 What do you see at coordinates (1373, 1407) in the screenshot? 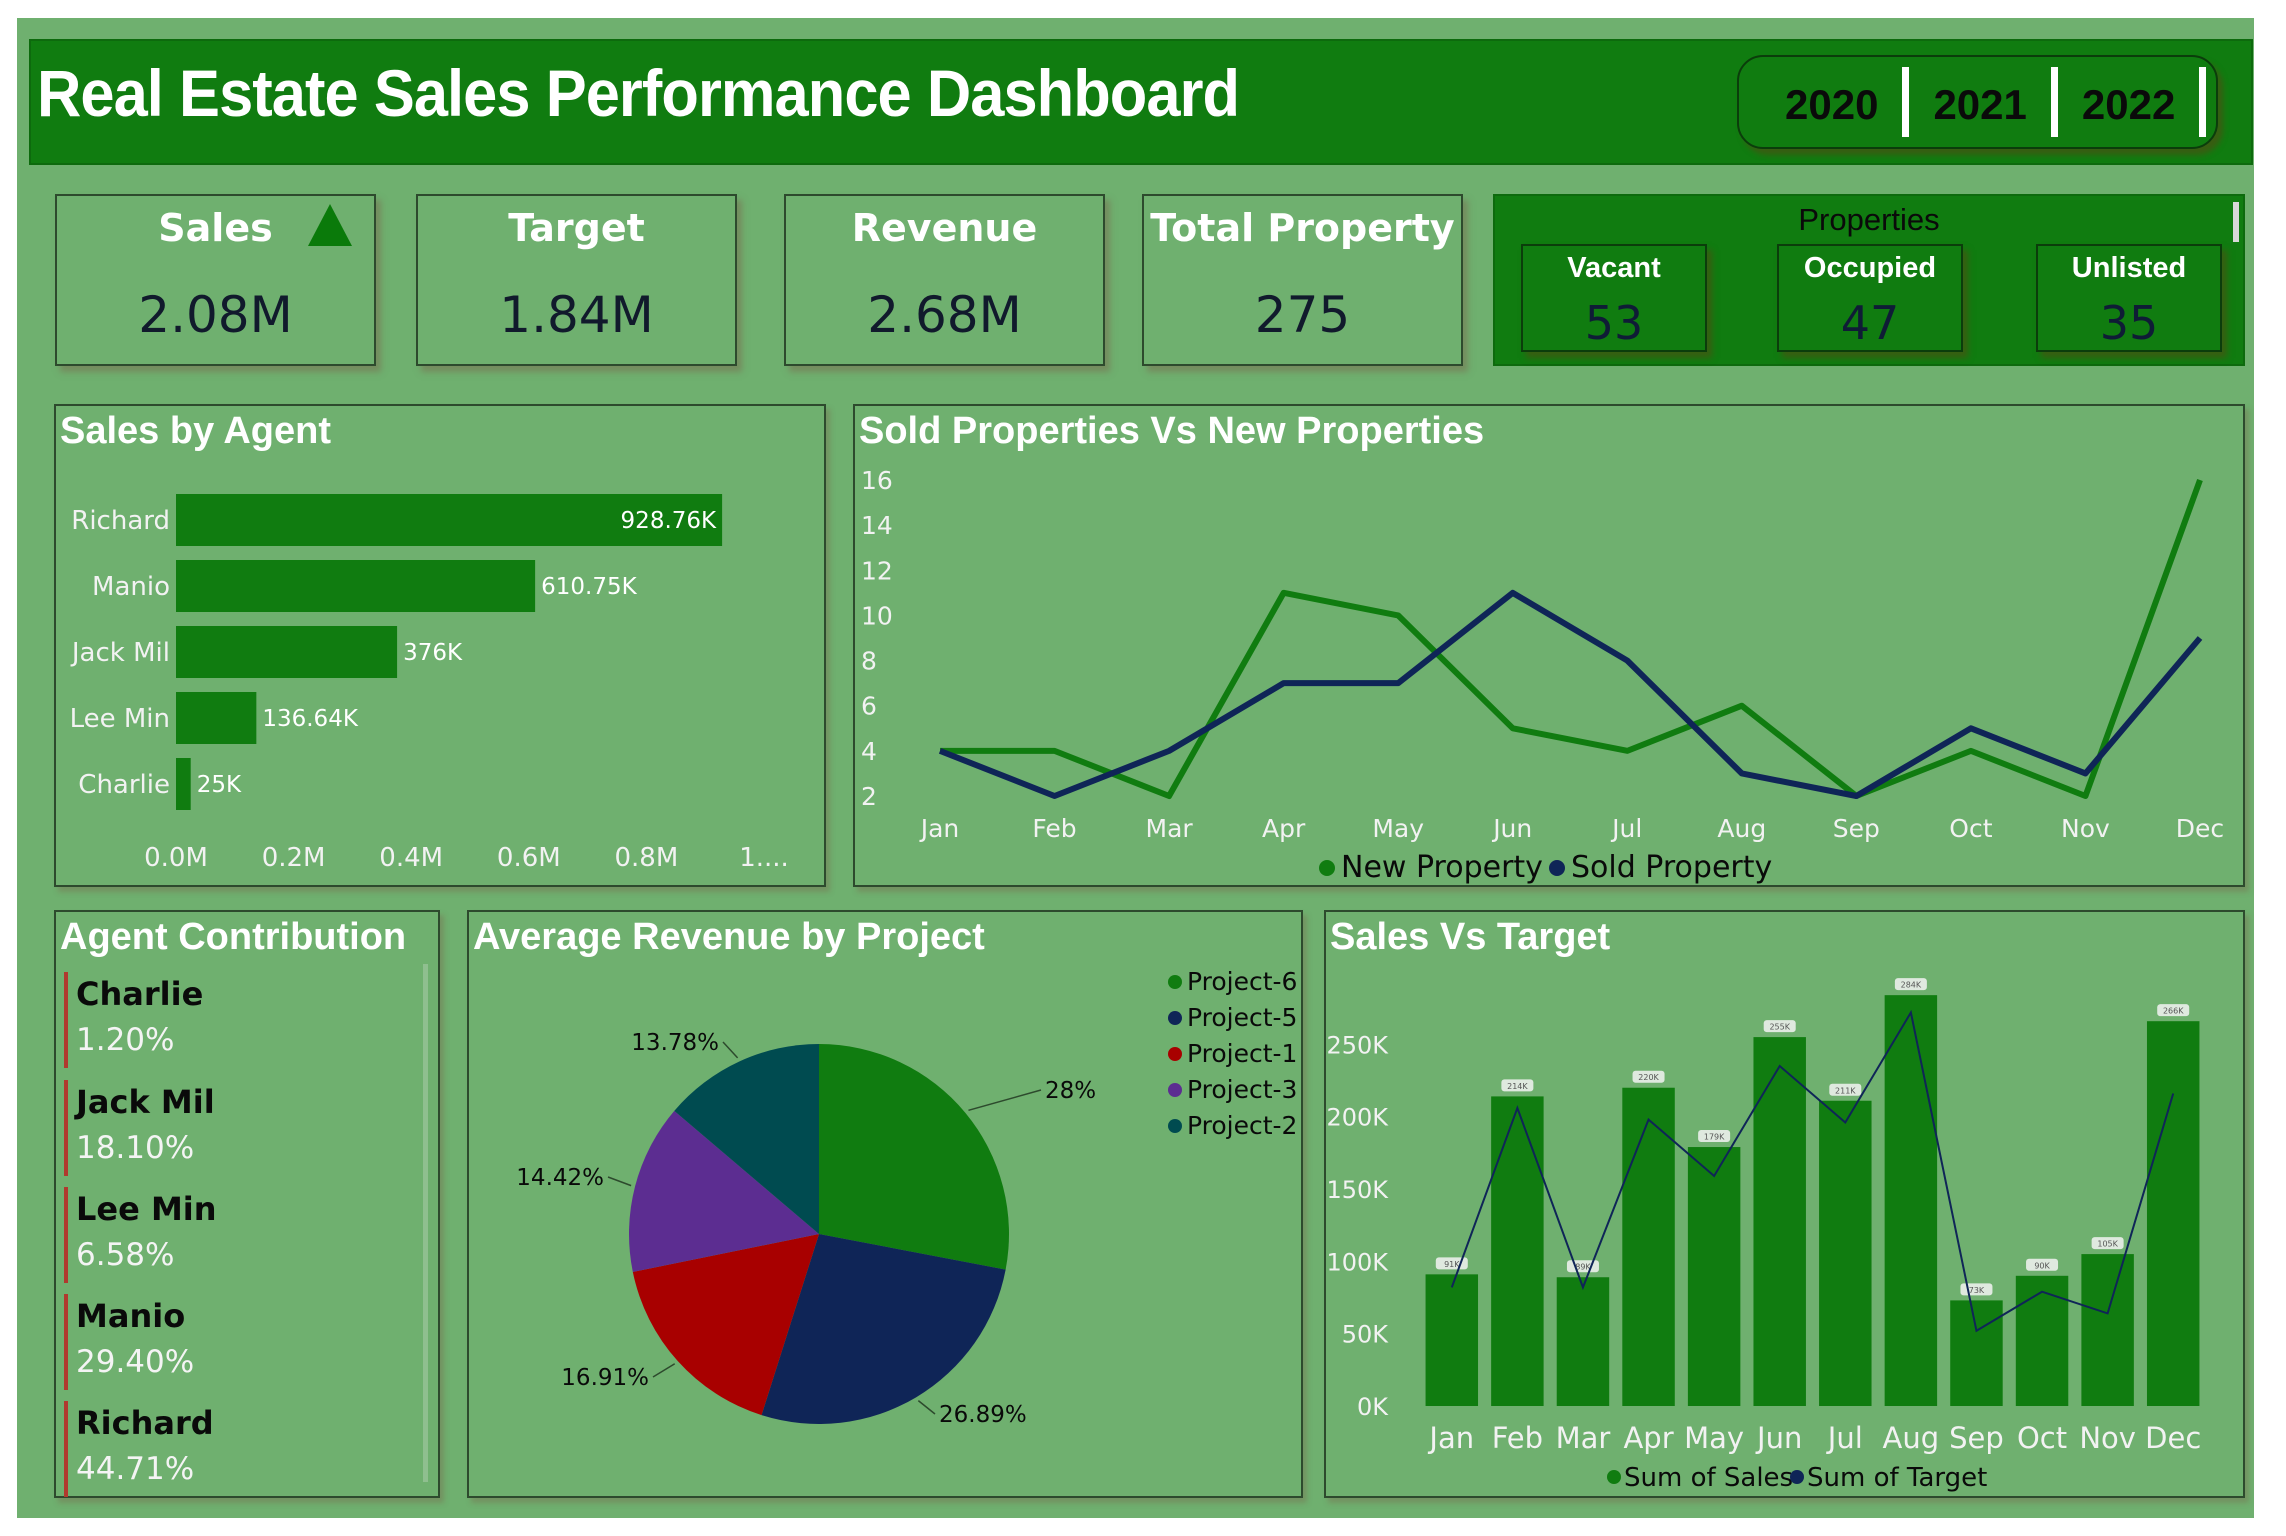
I see `y-tick-label: 0K` at bounding box center [1373, 1407].